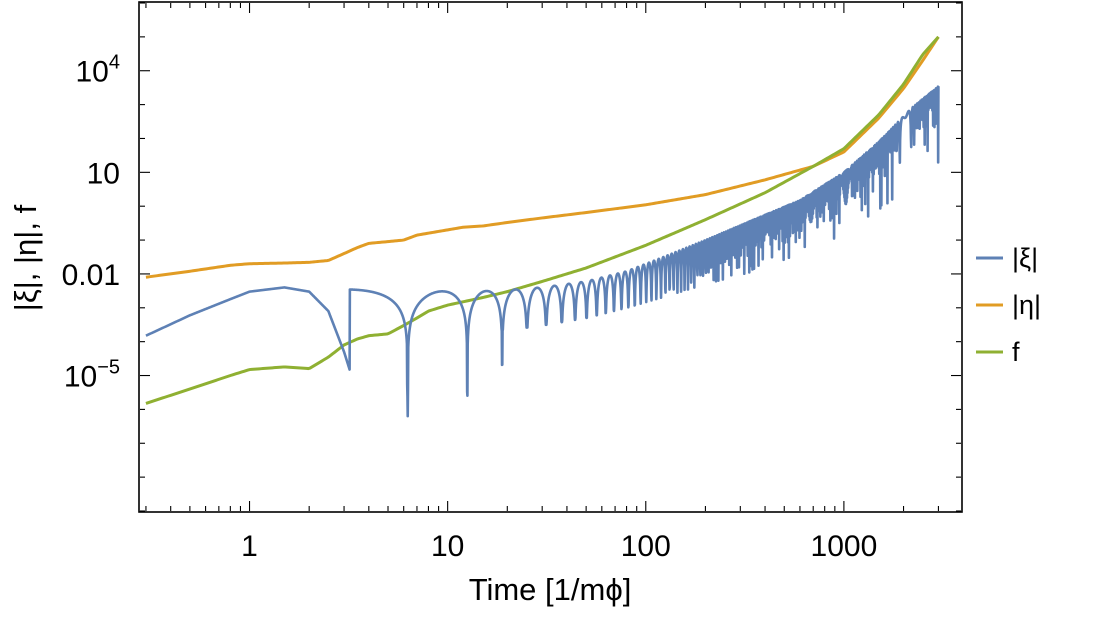 This screenshot has height=629, width=1115. I want to click on legend: |ξ| |η| f, so click(1008, 305).